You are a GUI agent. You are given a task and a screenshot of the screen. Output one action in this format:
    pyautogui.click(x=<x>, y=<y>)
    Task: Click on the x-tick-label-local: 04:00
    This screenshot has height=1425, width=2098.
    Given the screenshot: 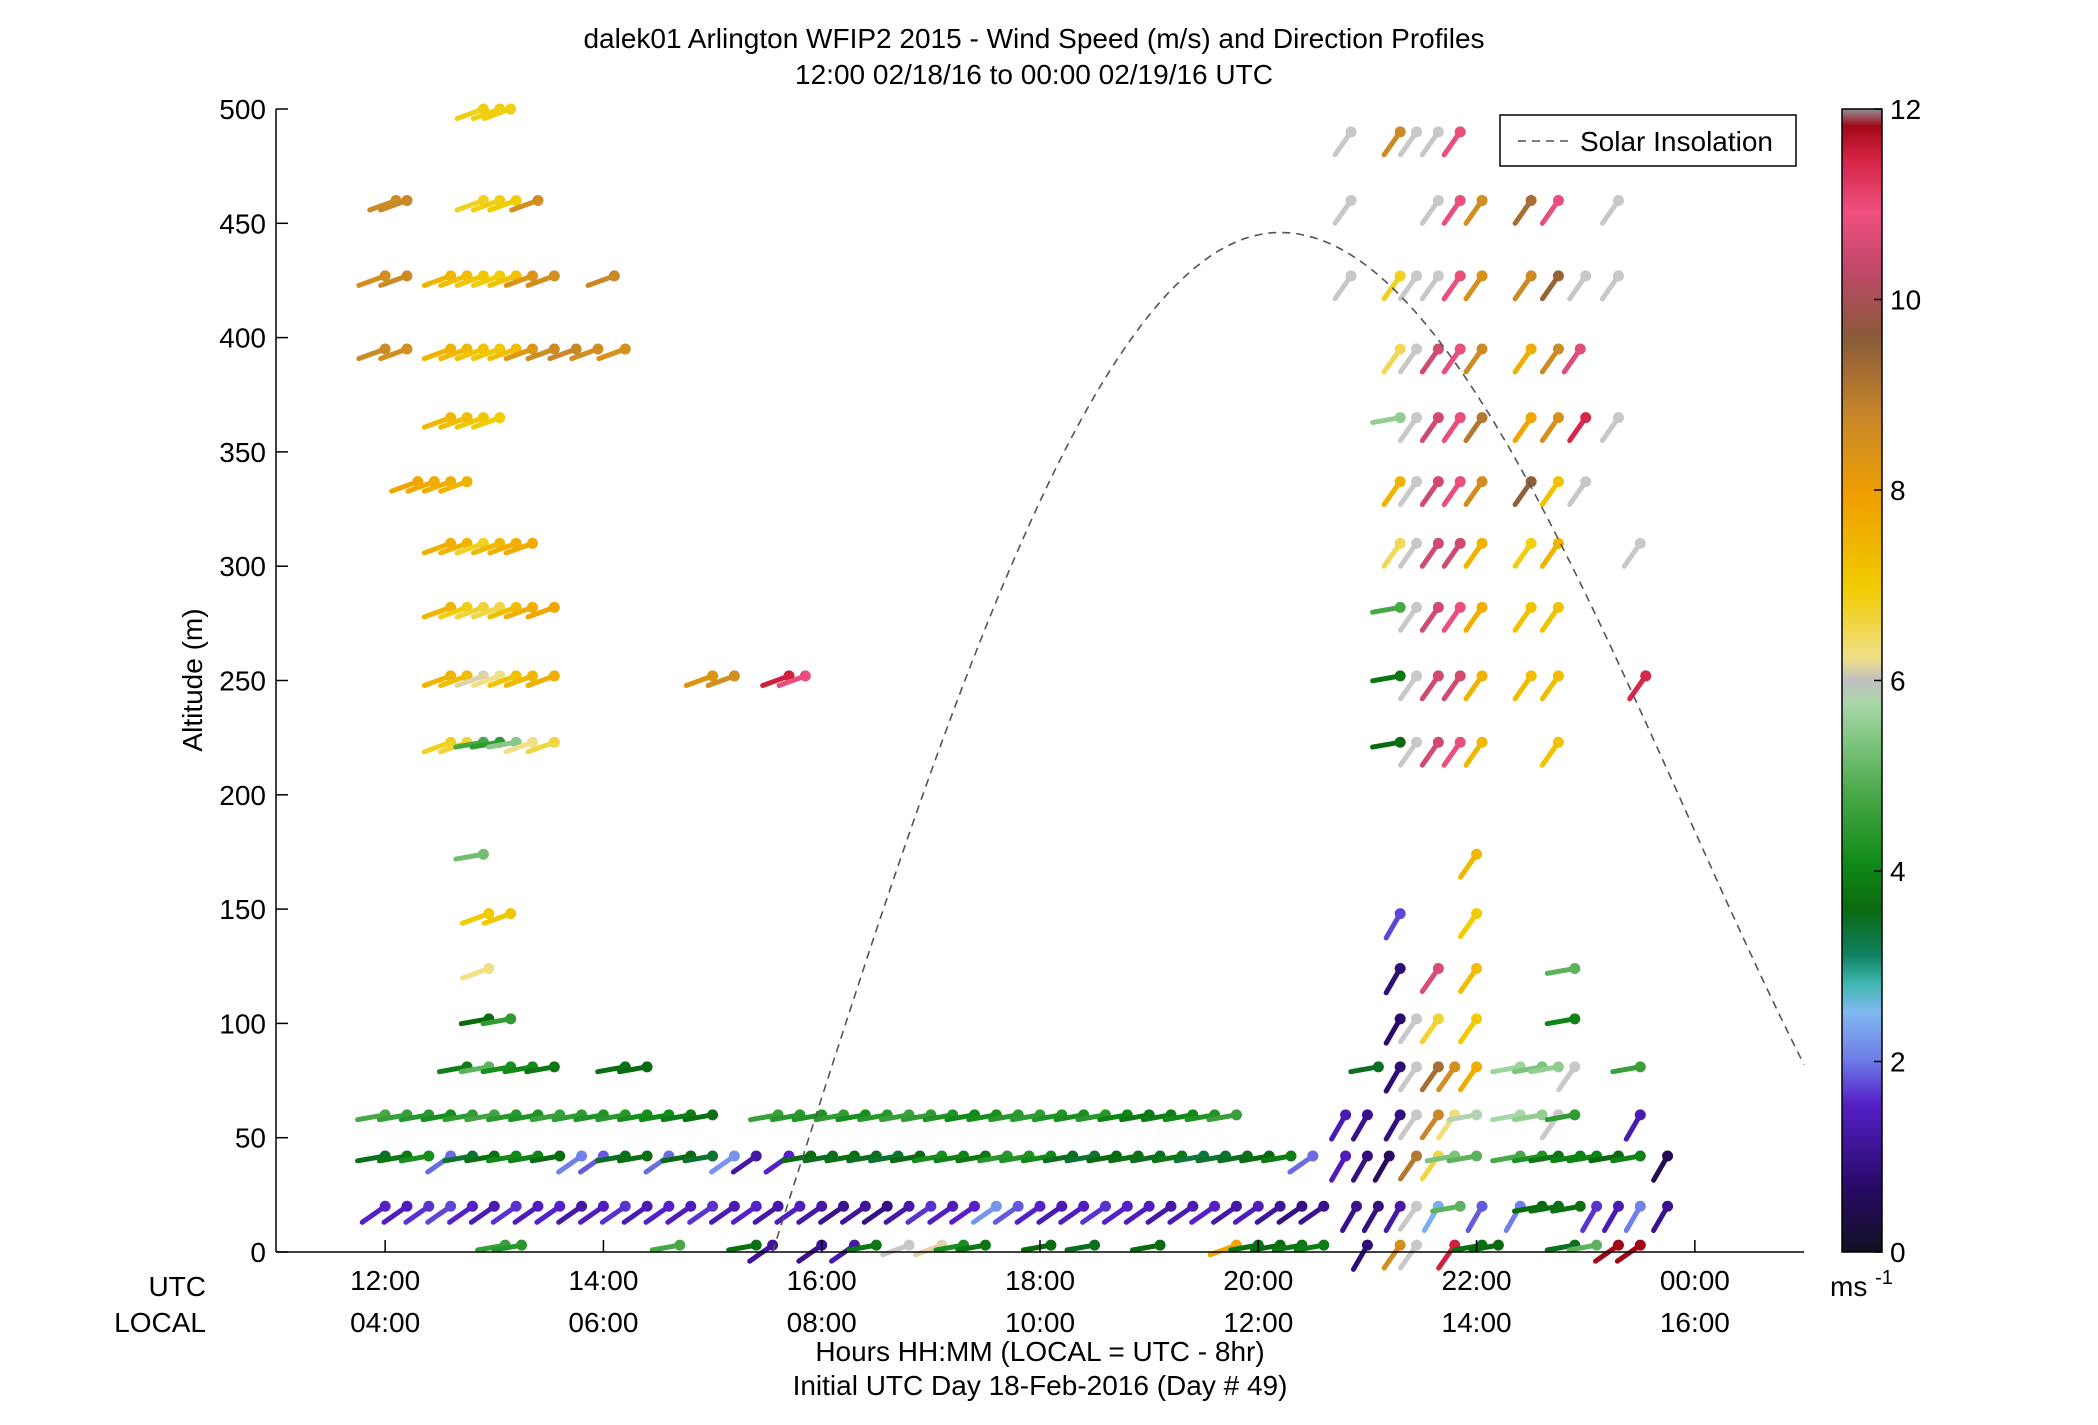 What is the action you would take?
    pyautogui.click(x=385, y=1322)
    